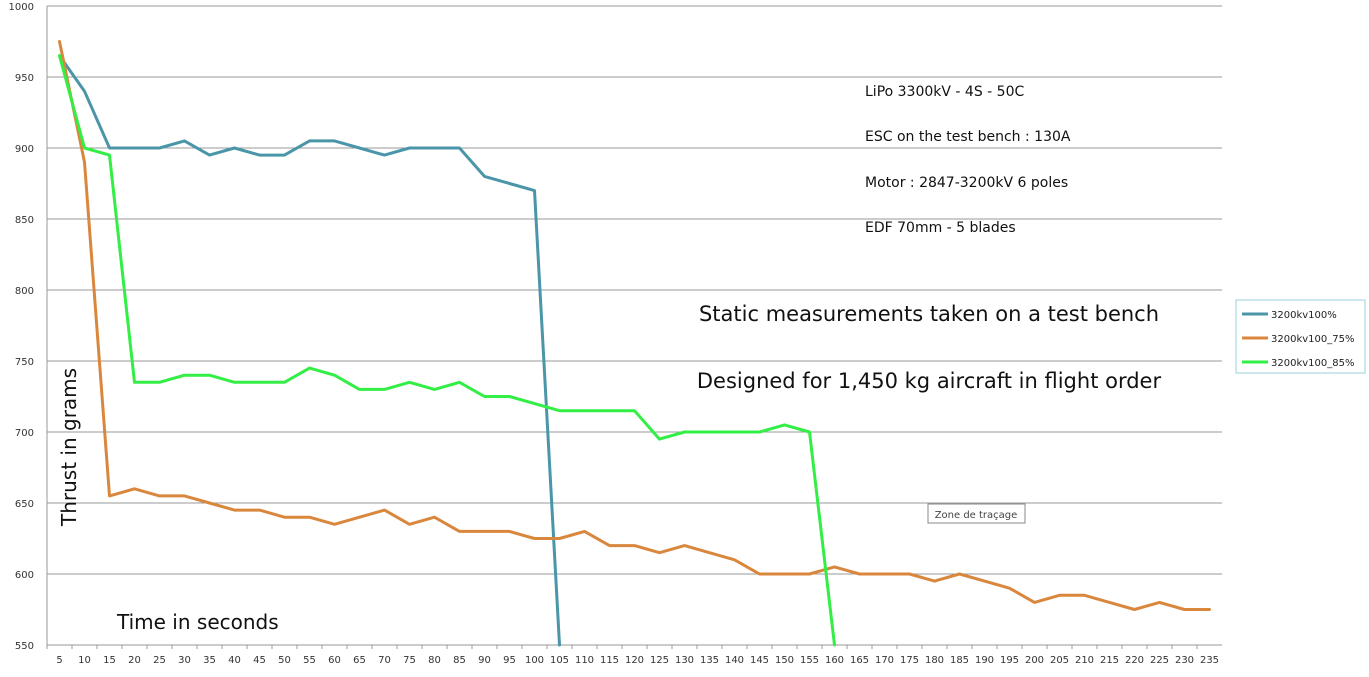 This screenshot has width=1369, height=677. Describe the element at coordinates (24, 149) in the screenshot. I see `y-tick-label: 900` at that location.